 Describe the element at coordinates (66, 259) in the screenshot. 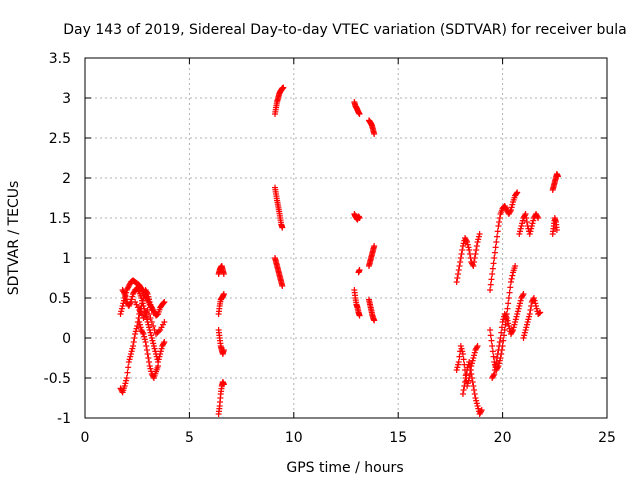

I see `y-tick-label: 1` at that location.